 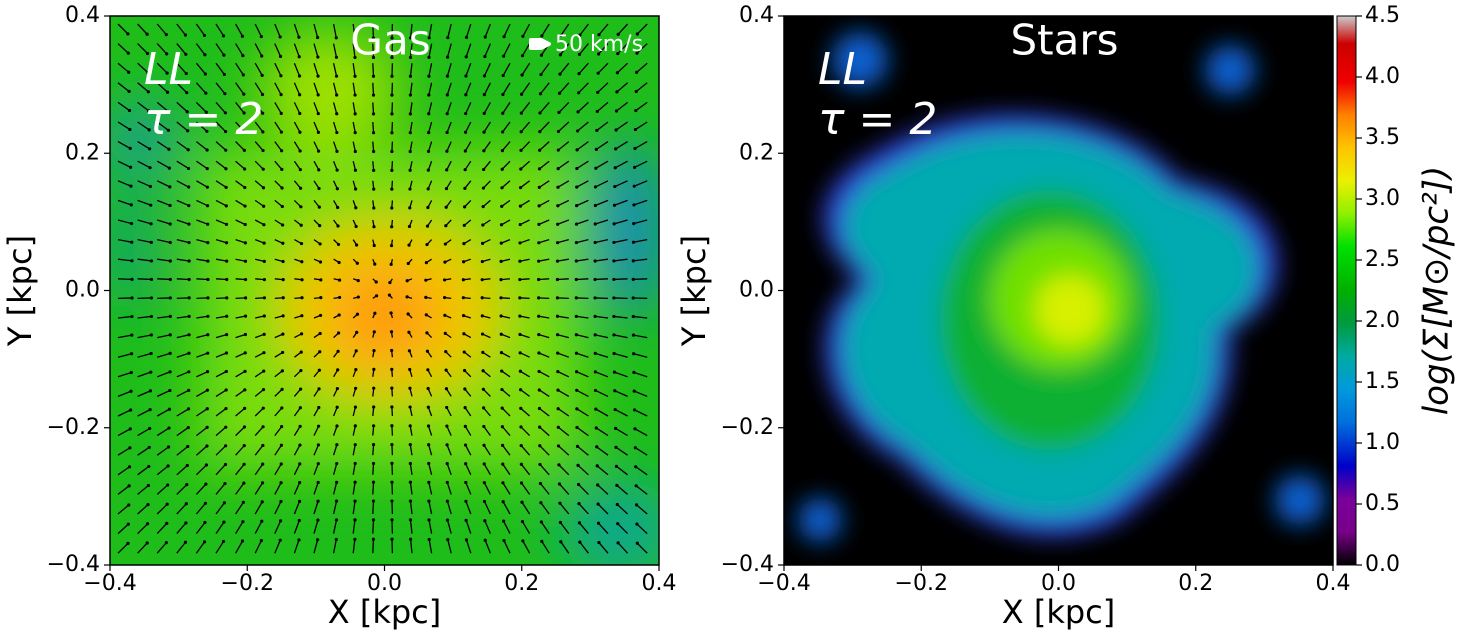 I want to click on quiver-key-arrow, so click(x=540, y=44).